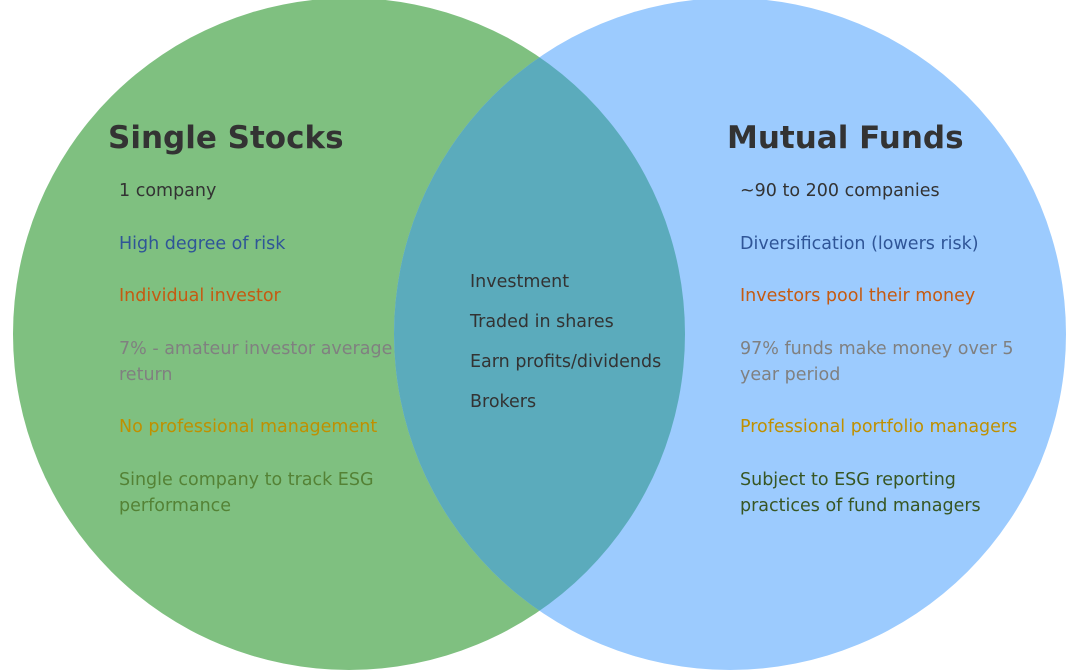 The width and height of the screenshot is (1088, 672). I want to click on list-item: Earn profits/dividends, so click(566, 362).